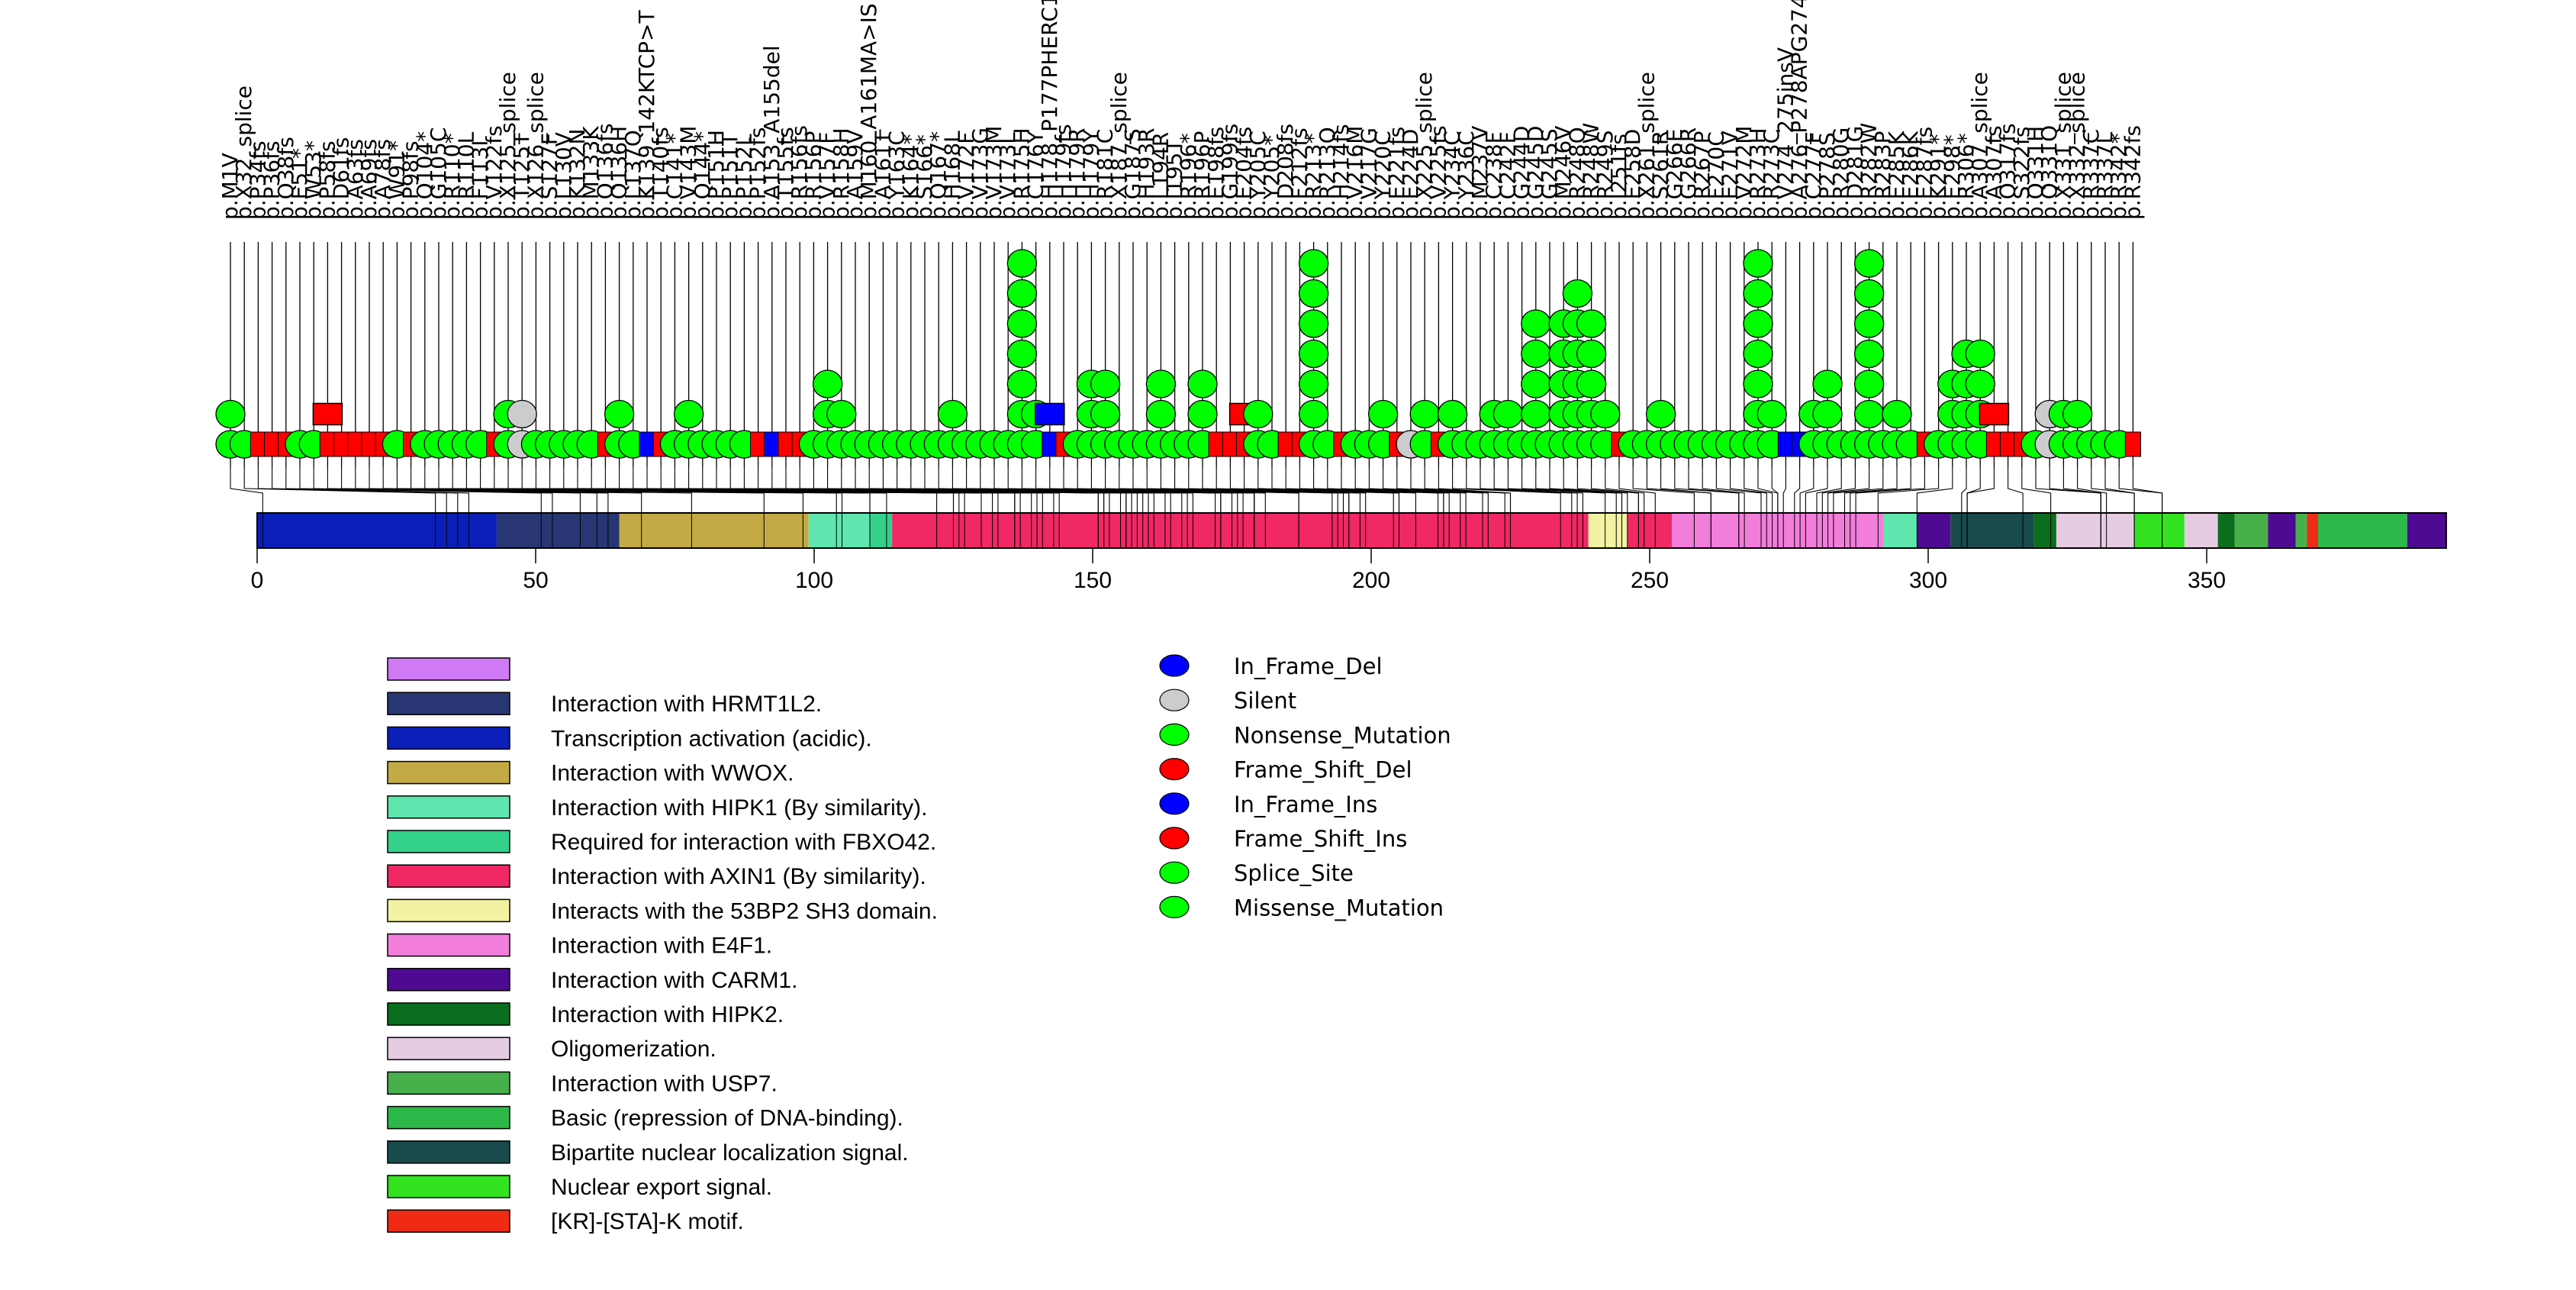  What do you see at coordinates (1992, 530) in the screenshot?
I see `domain-segment: Bipartite nuclear localization signal.` at bounding box center [1992, 530].